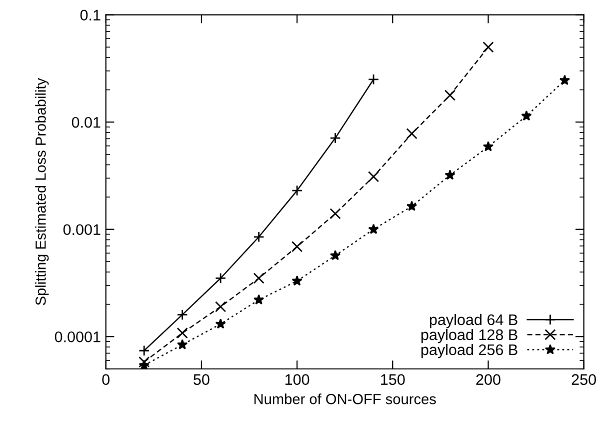  What do you see at coordinates (393, 379) in the screenshot?
I see `x-tick-label: 150` at bounding box center [393, 379].